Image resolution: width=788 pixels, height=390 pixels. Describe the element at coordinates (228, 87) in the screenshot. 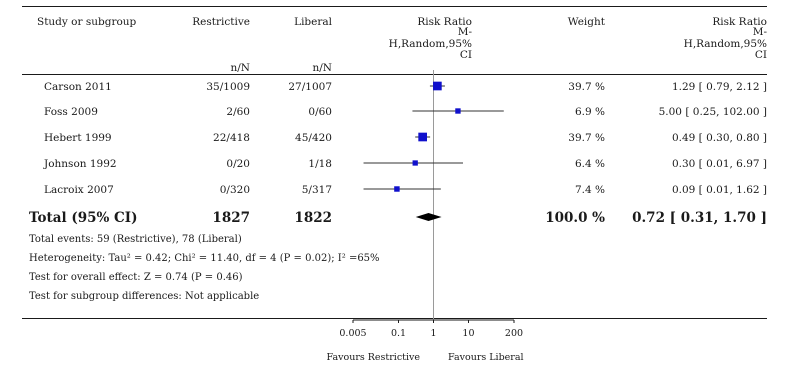

I see `group1-events: 35/1009` at that location.